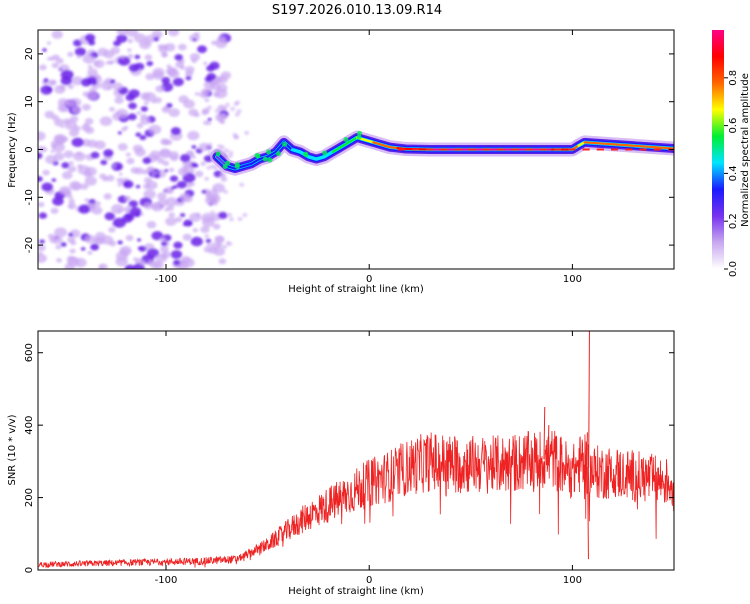 The image size is (750, 604). Describe the element at coordinates (572, 580) in the screenshot. I see `snr-x-tick-label: 100` at that location.